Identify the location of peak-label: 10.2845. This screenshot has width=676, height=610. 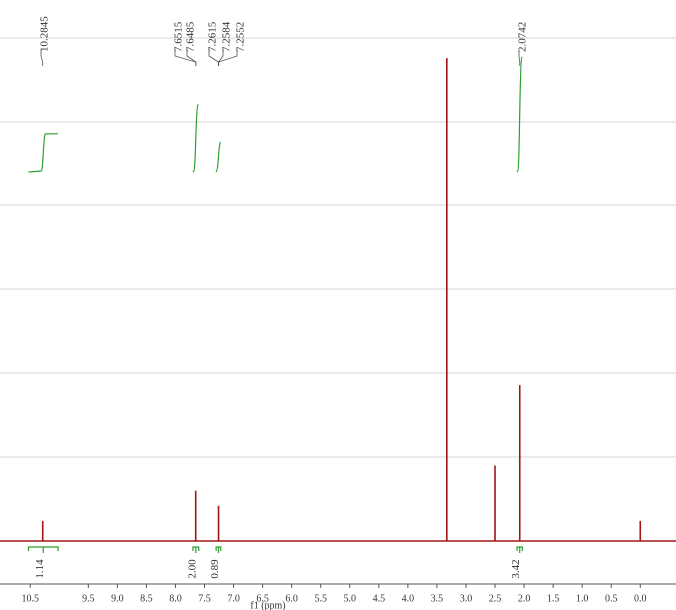
(45, 34).